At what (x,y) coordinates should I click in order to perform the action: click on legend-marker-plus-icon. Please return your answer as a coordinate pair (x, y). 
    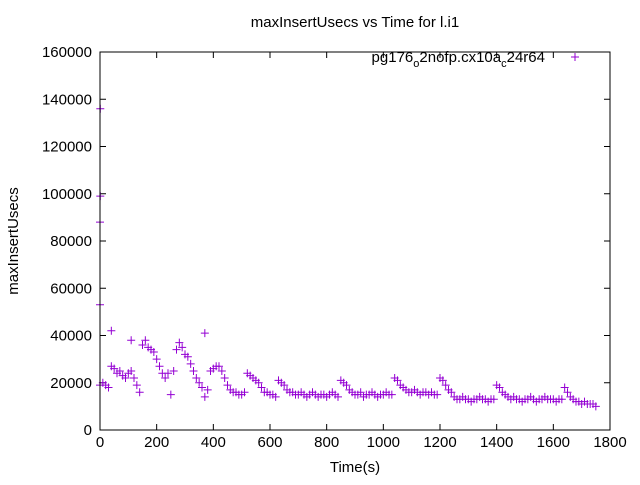
    Looking at the image, I should click on (575, 57).